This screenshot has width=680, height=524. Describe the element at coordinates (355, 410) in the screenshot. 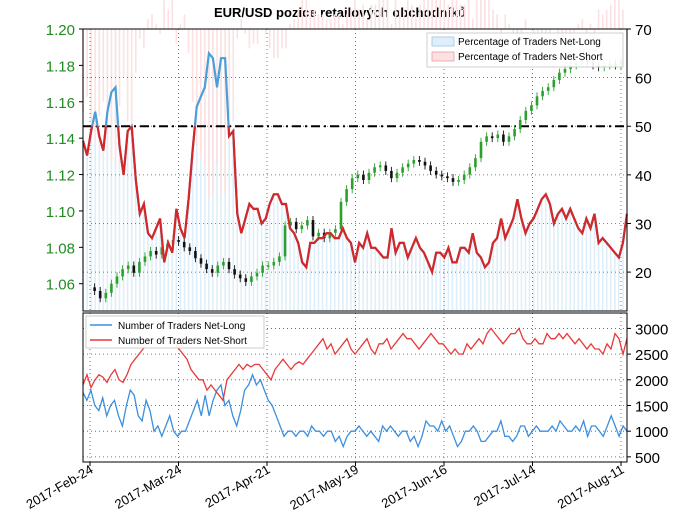

I see `count-net-long-line` at that location.